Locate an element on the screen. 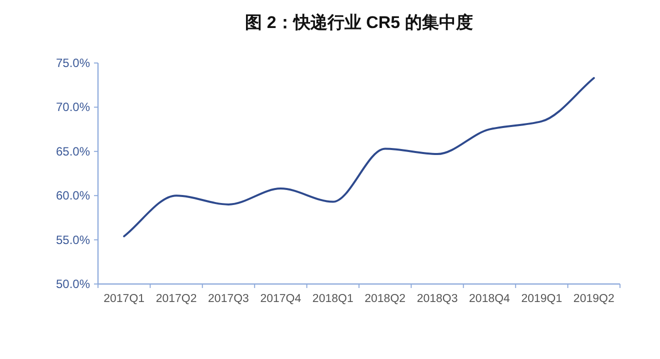  x-tick-label: 2017Q3 is located at coordinates (228, 299).